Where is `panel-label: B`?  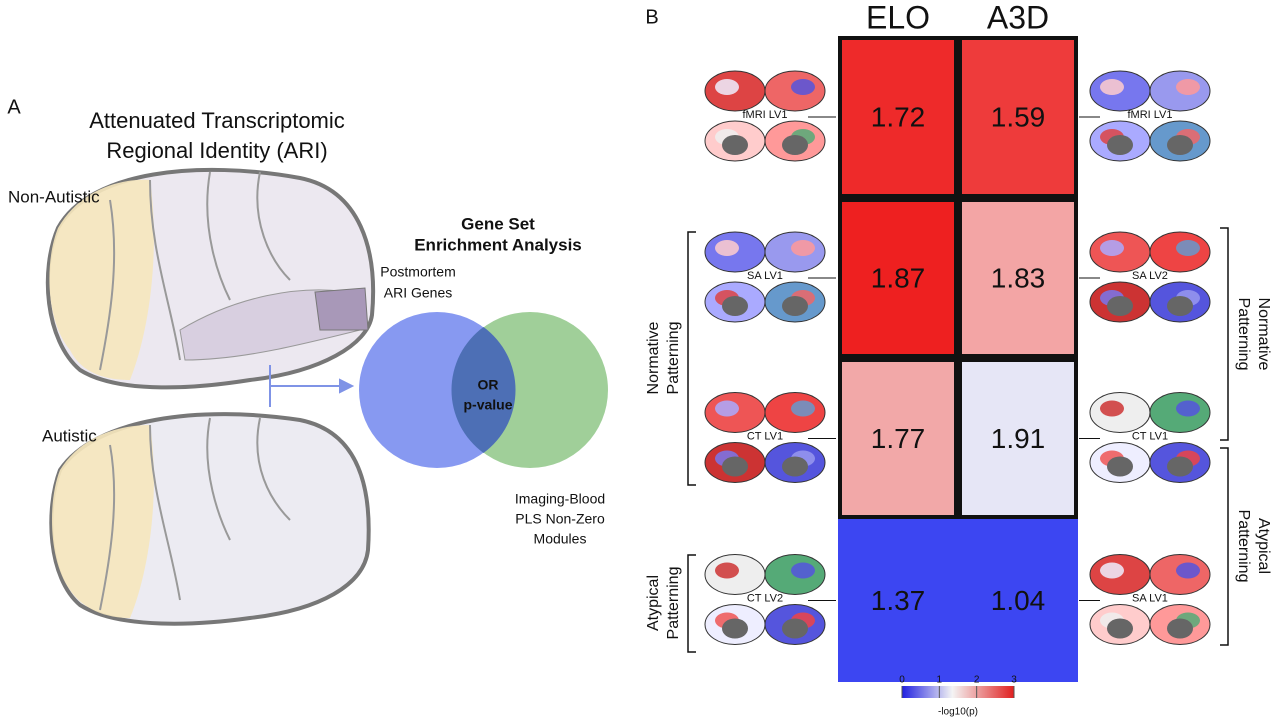
panel-label: B is located at coordinates (651, 17).